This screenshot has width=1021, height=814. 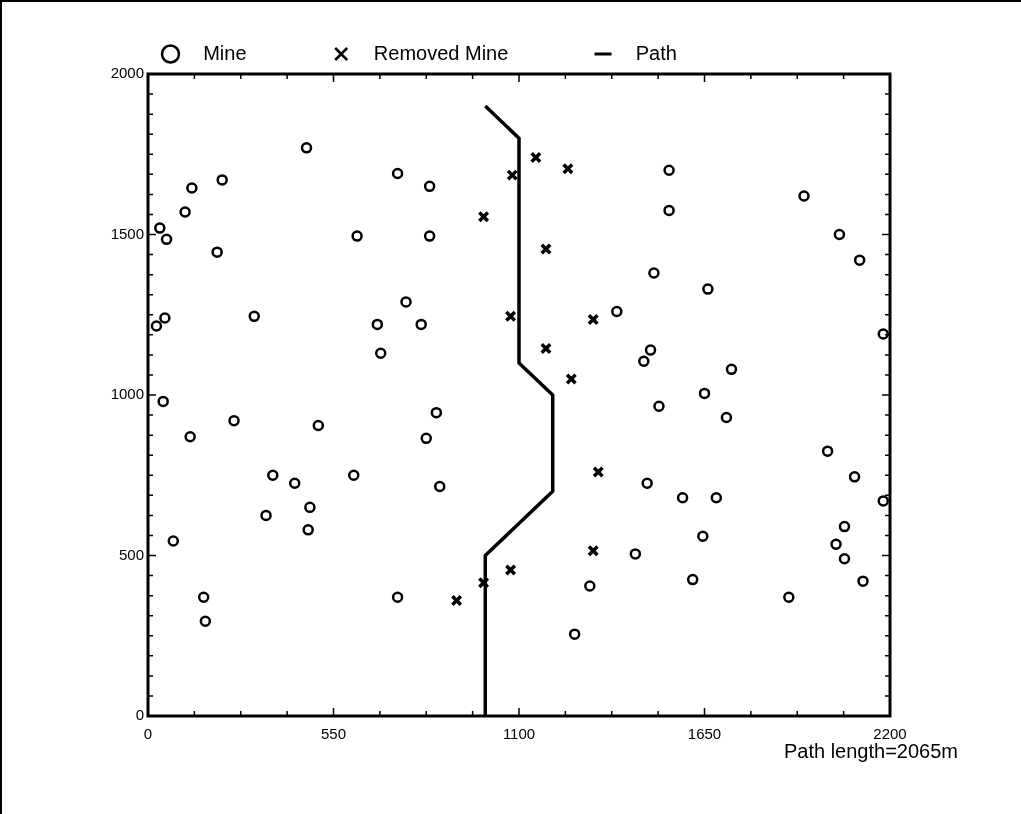 I want to click on y-tick-label: 1500, so click(x=127, y=233).